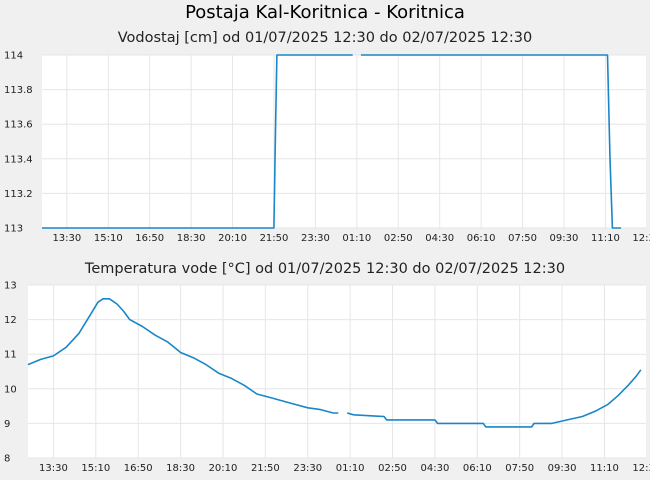 This screenshot has width=650, height=480. Describe the element at coordinates (10, 355) in the screenshot. I see `water-temperature-y-tick-label: 11` at that location.